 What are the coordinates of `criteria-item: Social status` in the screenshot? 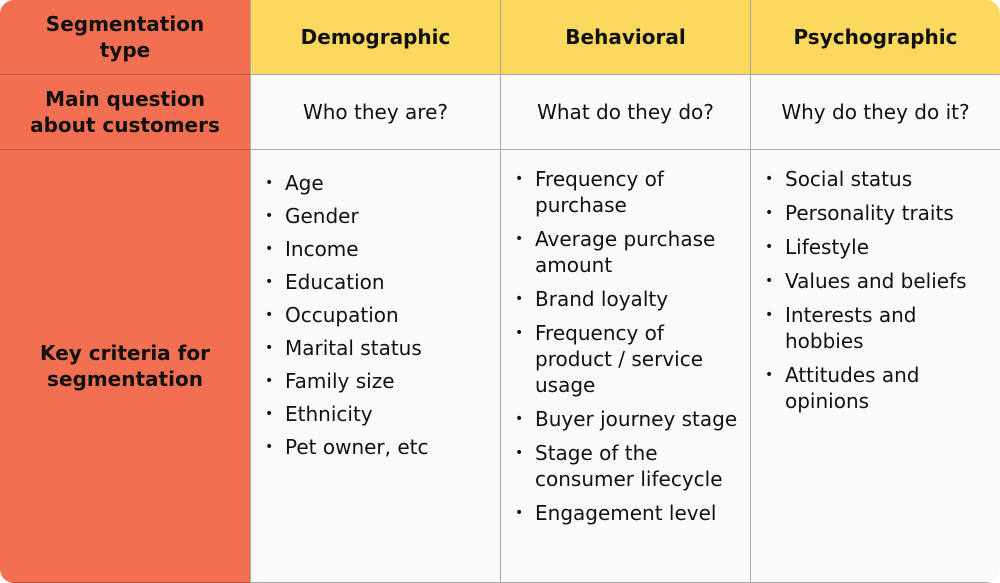 It's located at (877, 179).